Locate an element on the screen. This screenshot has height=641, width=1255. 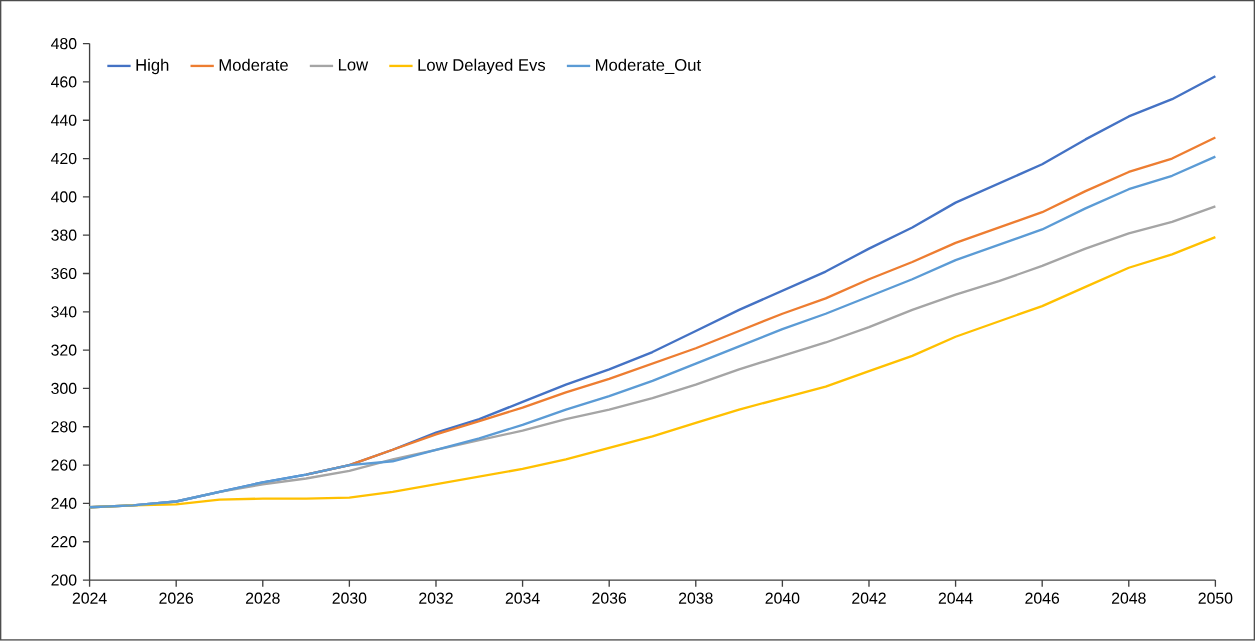
x-tick-label: 2038 is located at coordinates (695, 598).